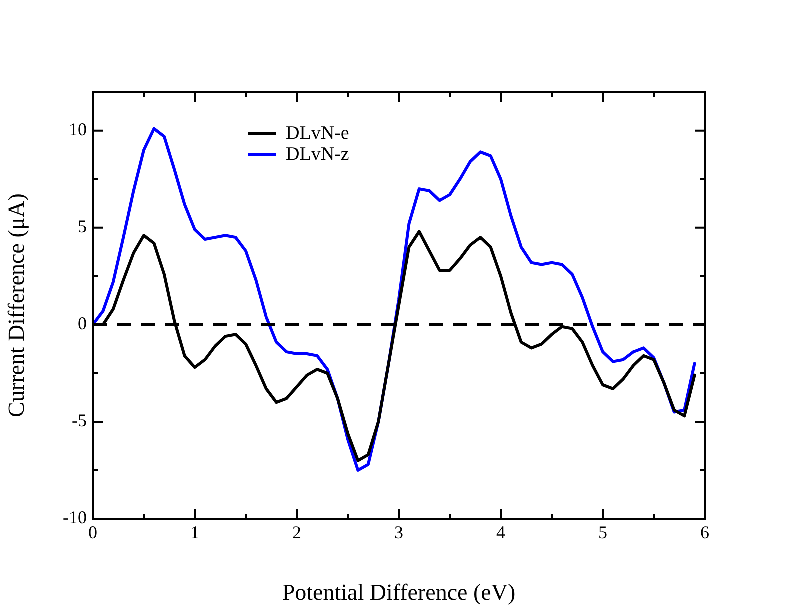 The height and width of the screenshot is (612, 792). What do you see at coordinates (79, 420) in the screenshot?
I see `y-tick-label: -5` at bounding box center [79, 420].